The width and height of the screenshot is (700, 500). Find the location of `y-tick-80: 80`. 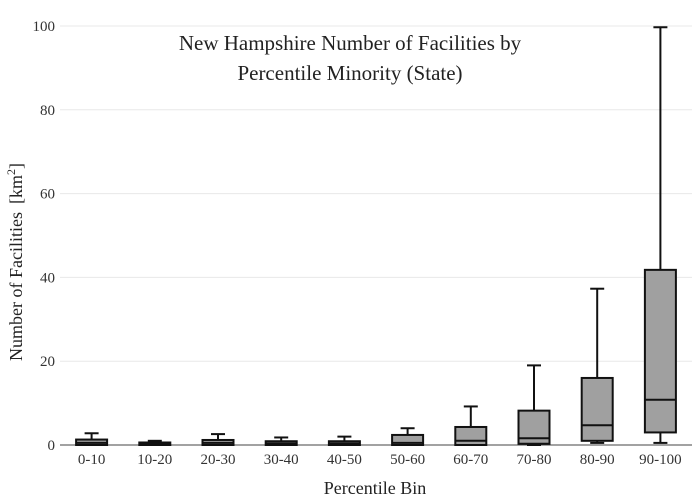

y-tick-80: 80 is located at coordinates (47, 111).